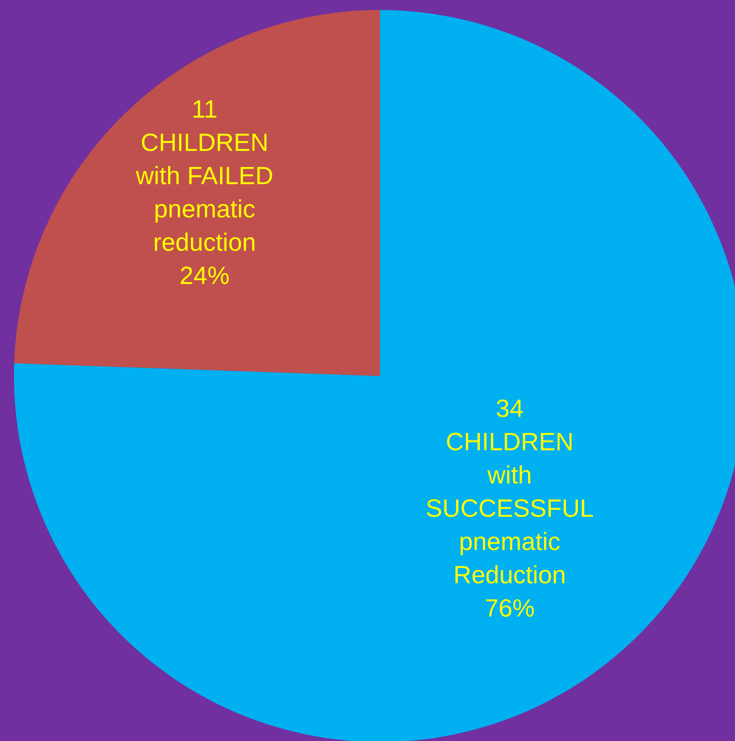 This screenshot has height=741, width=735. Describe the element at coordinates (509, 508) in the screenshot. I see `slice-label: 34 CHILDREN with SUCCESSFUL pnematic Reduction 76%` at that location.